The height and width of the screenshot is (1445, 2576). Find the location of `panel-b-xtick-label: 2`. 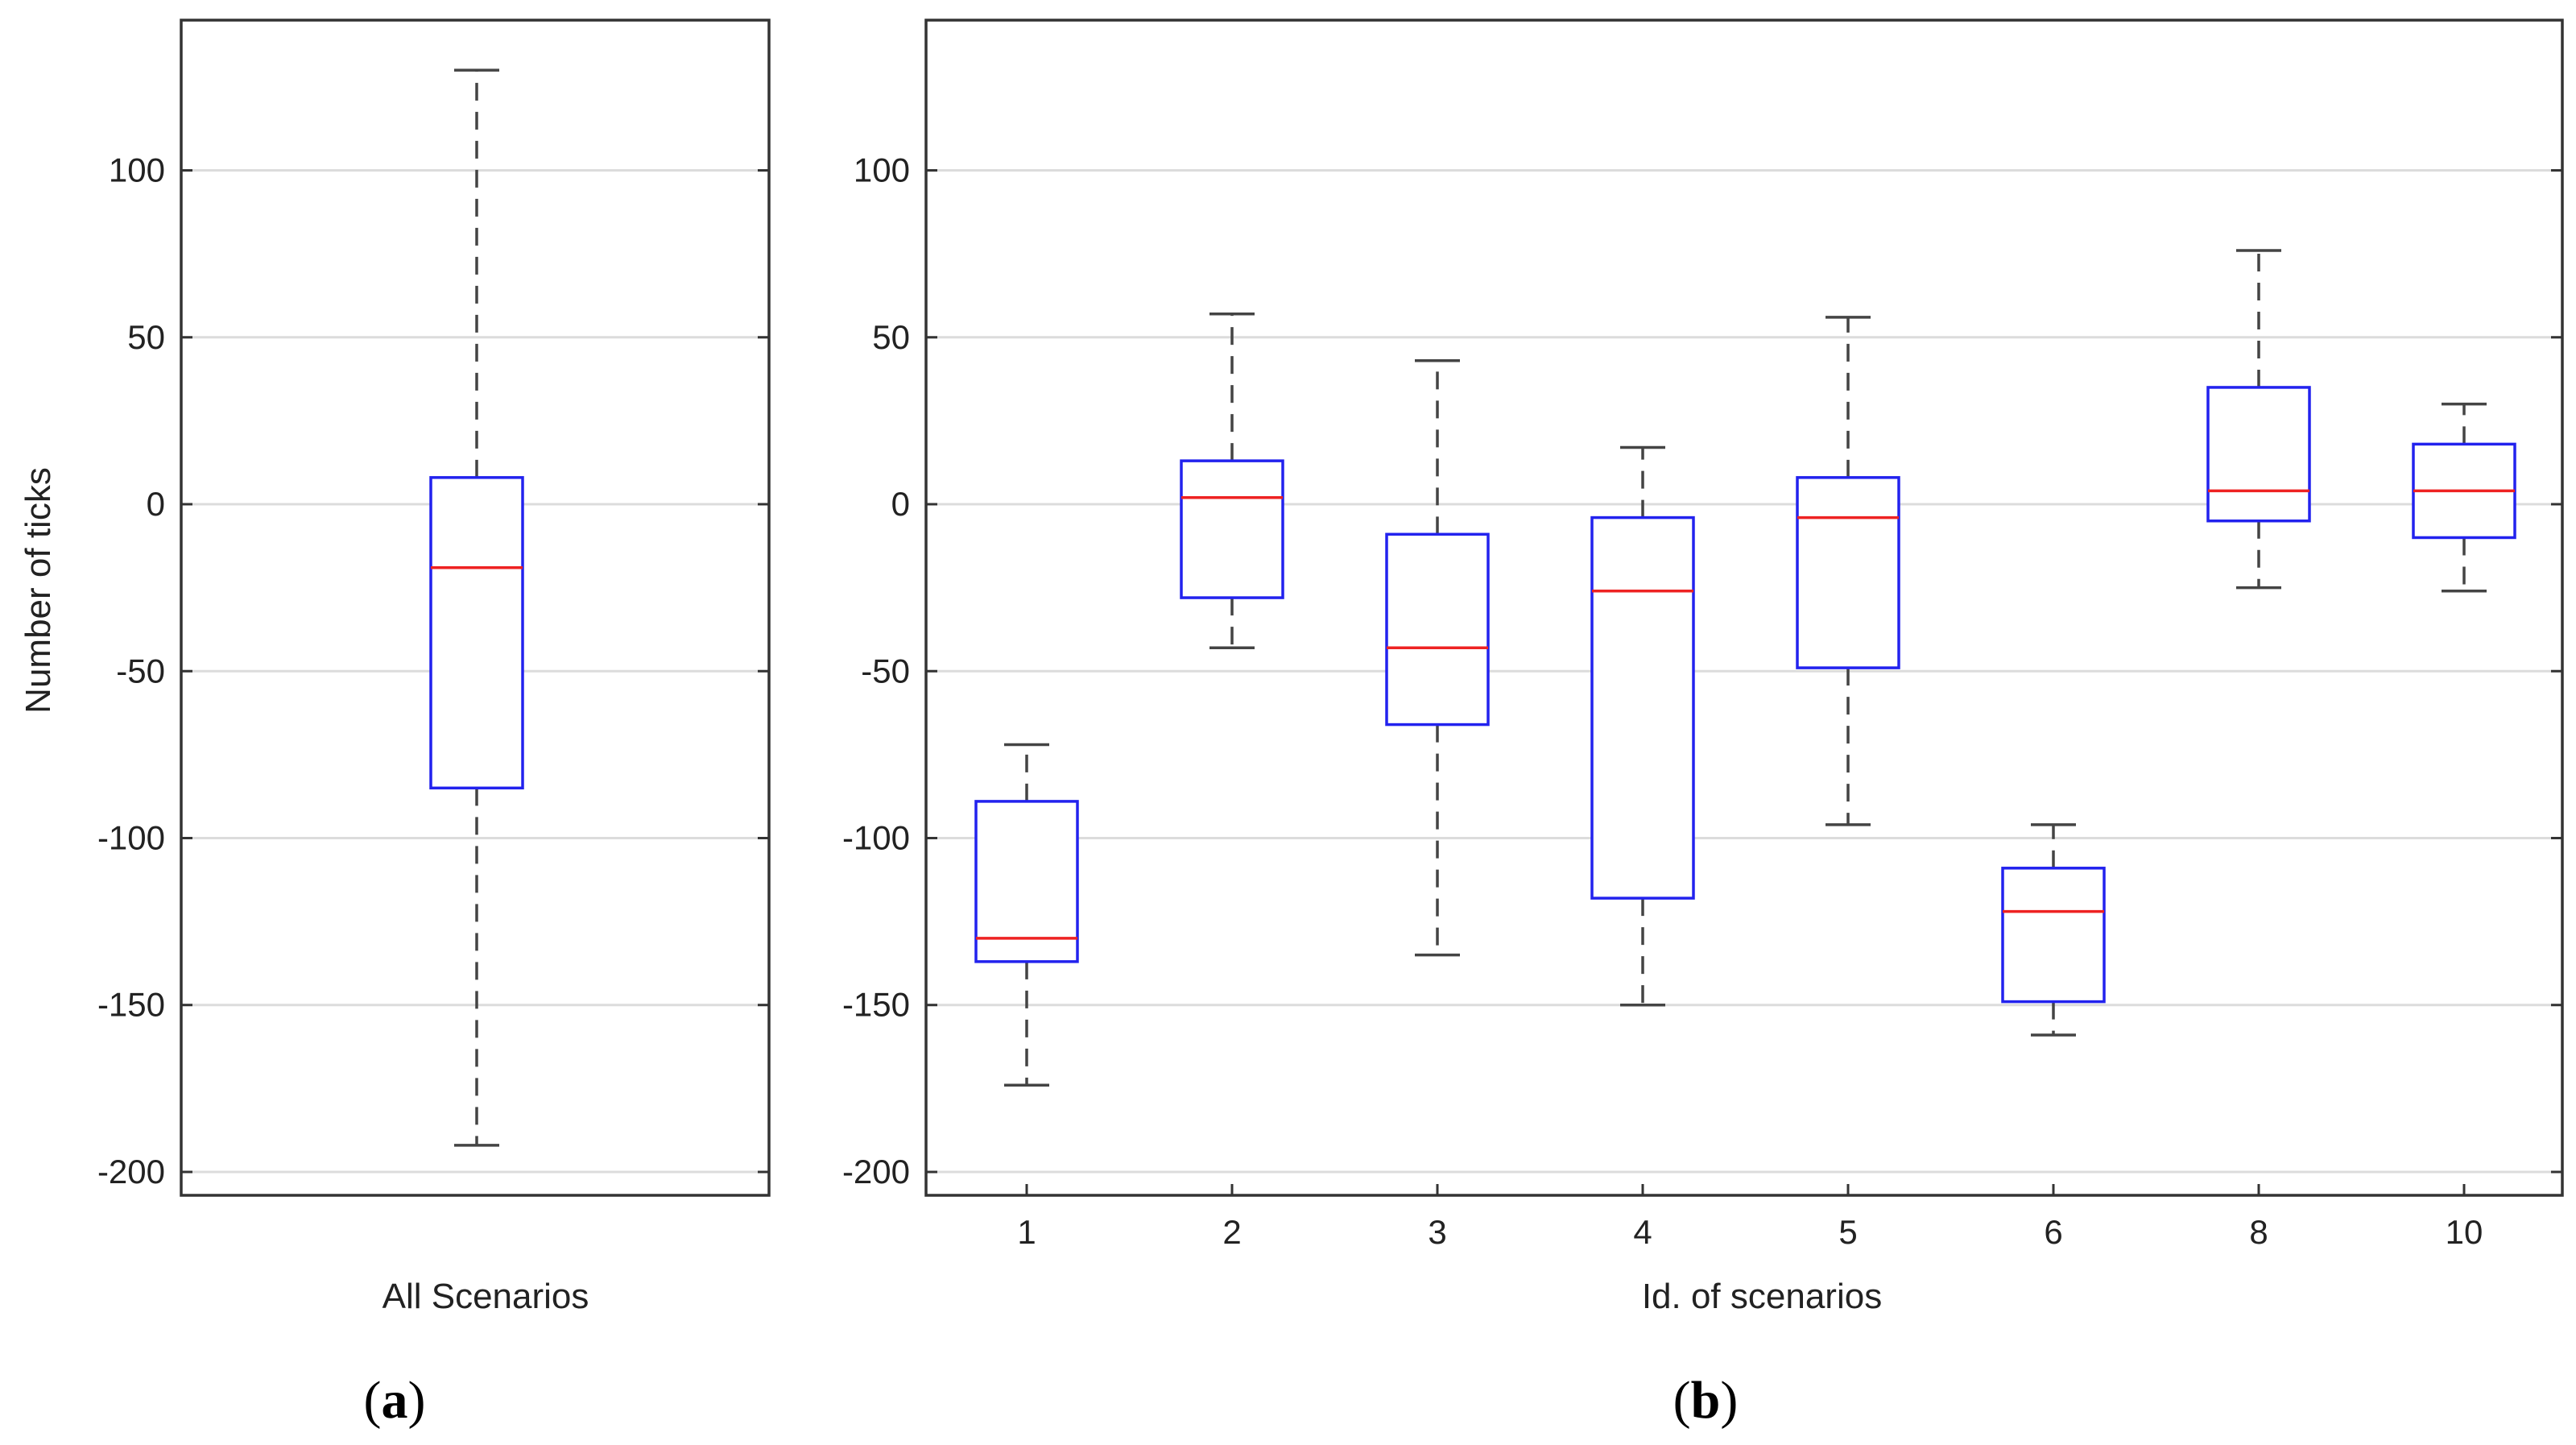

panel-b-xtick-label: 2 is located at coordinates (1232, 1232).